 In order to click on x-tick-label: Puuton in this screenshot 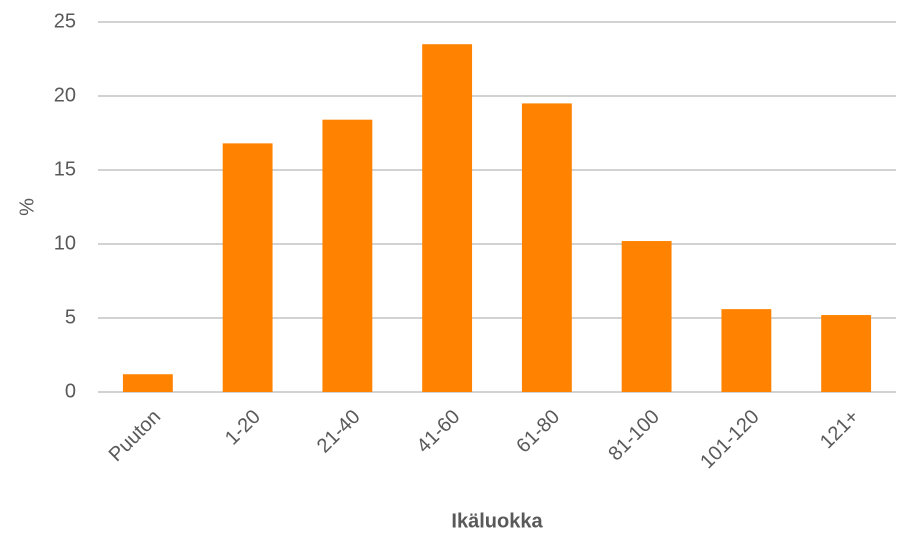, I will do `click(135, 436)`.